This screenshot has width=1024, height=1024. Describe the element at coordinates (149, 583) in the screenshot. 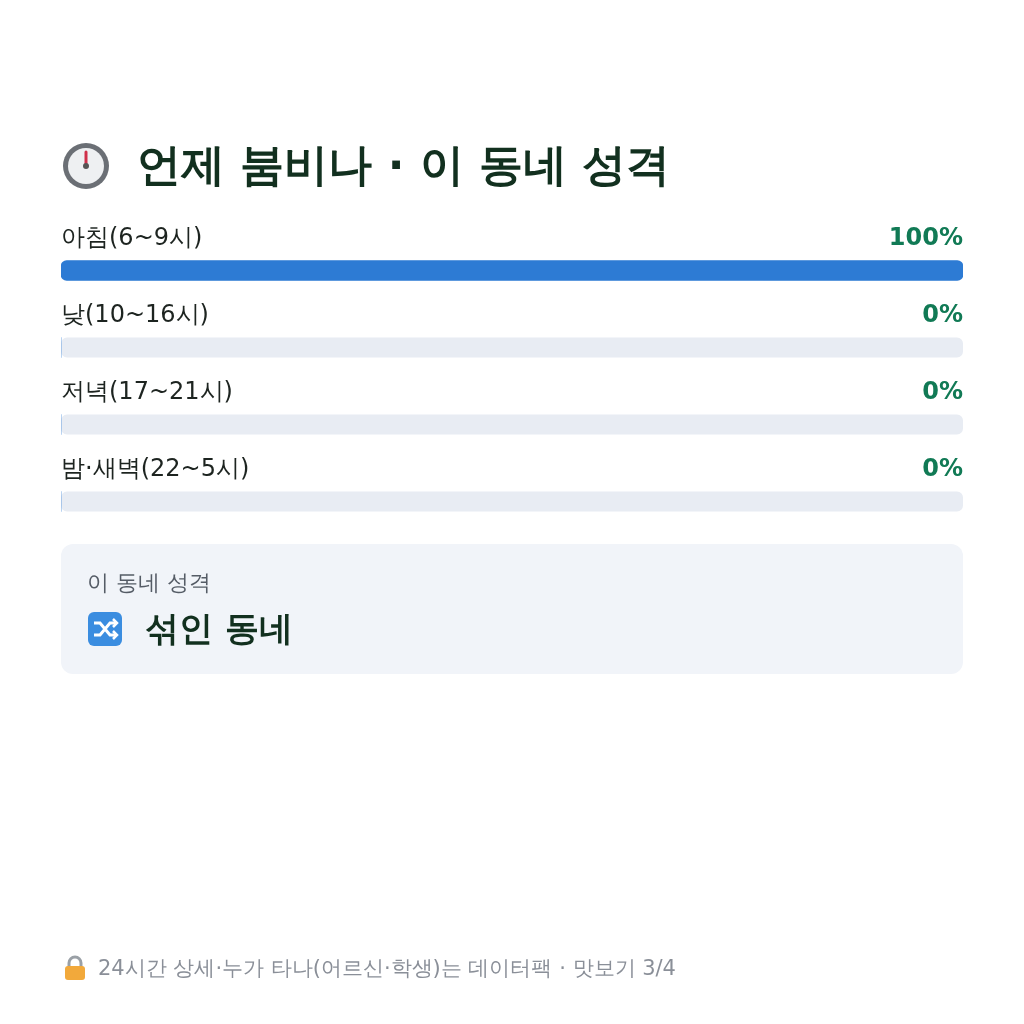

I see `text: 이 동네 성격` at that location.